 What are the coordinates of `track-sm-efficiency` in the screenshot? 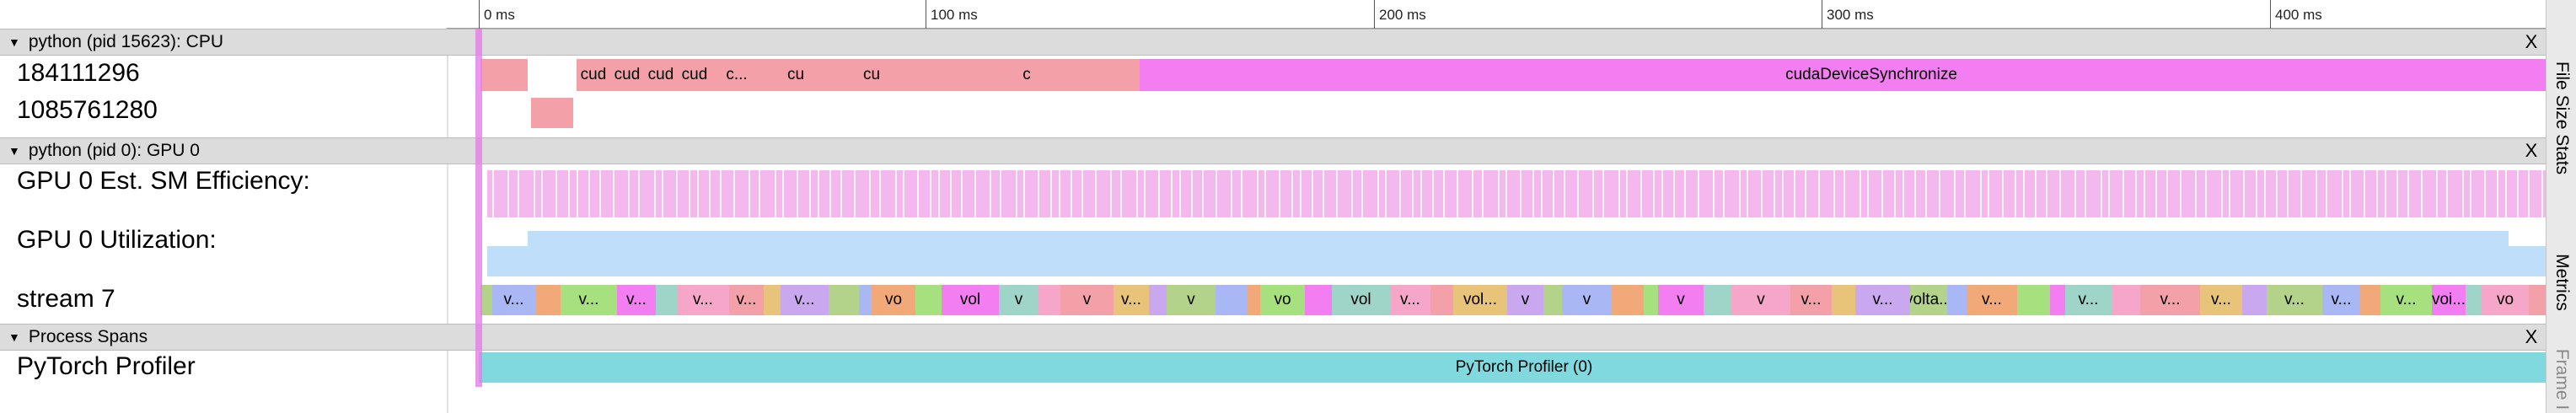 It's located at (1525, 193).